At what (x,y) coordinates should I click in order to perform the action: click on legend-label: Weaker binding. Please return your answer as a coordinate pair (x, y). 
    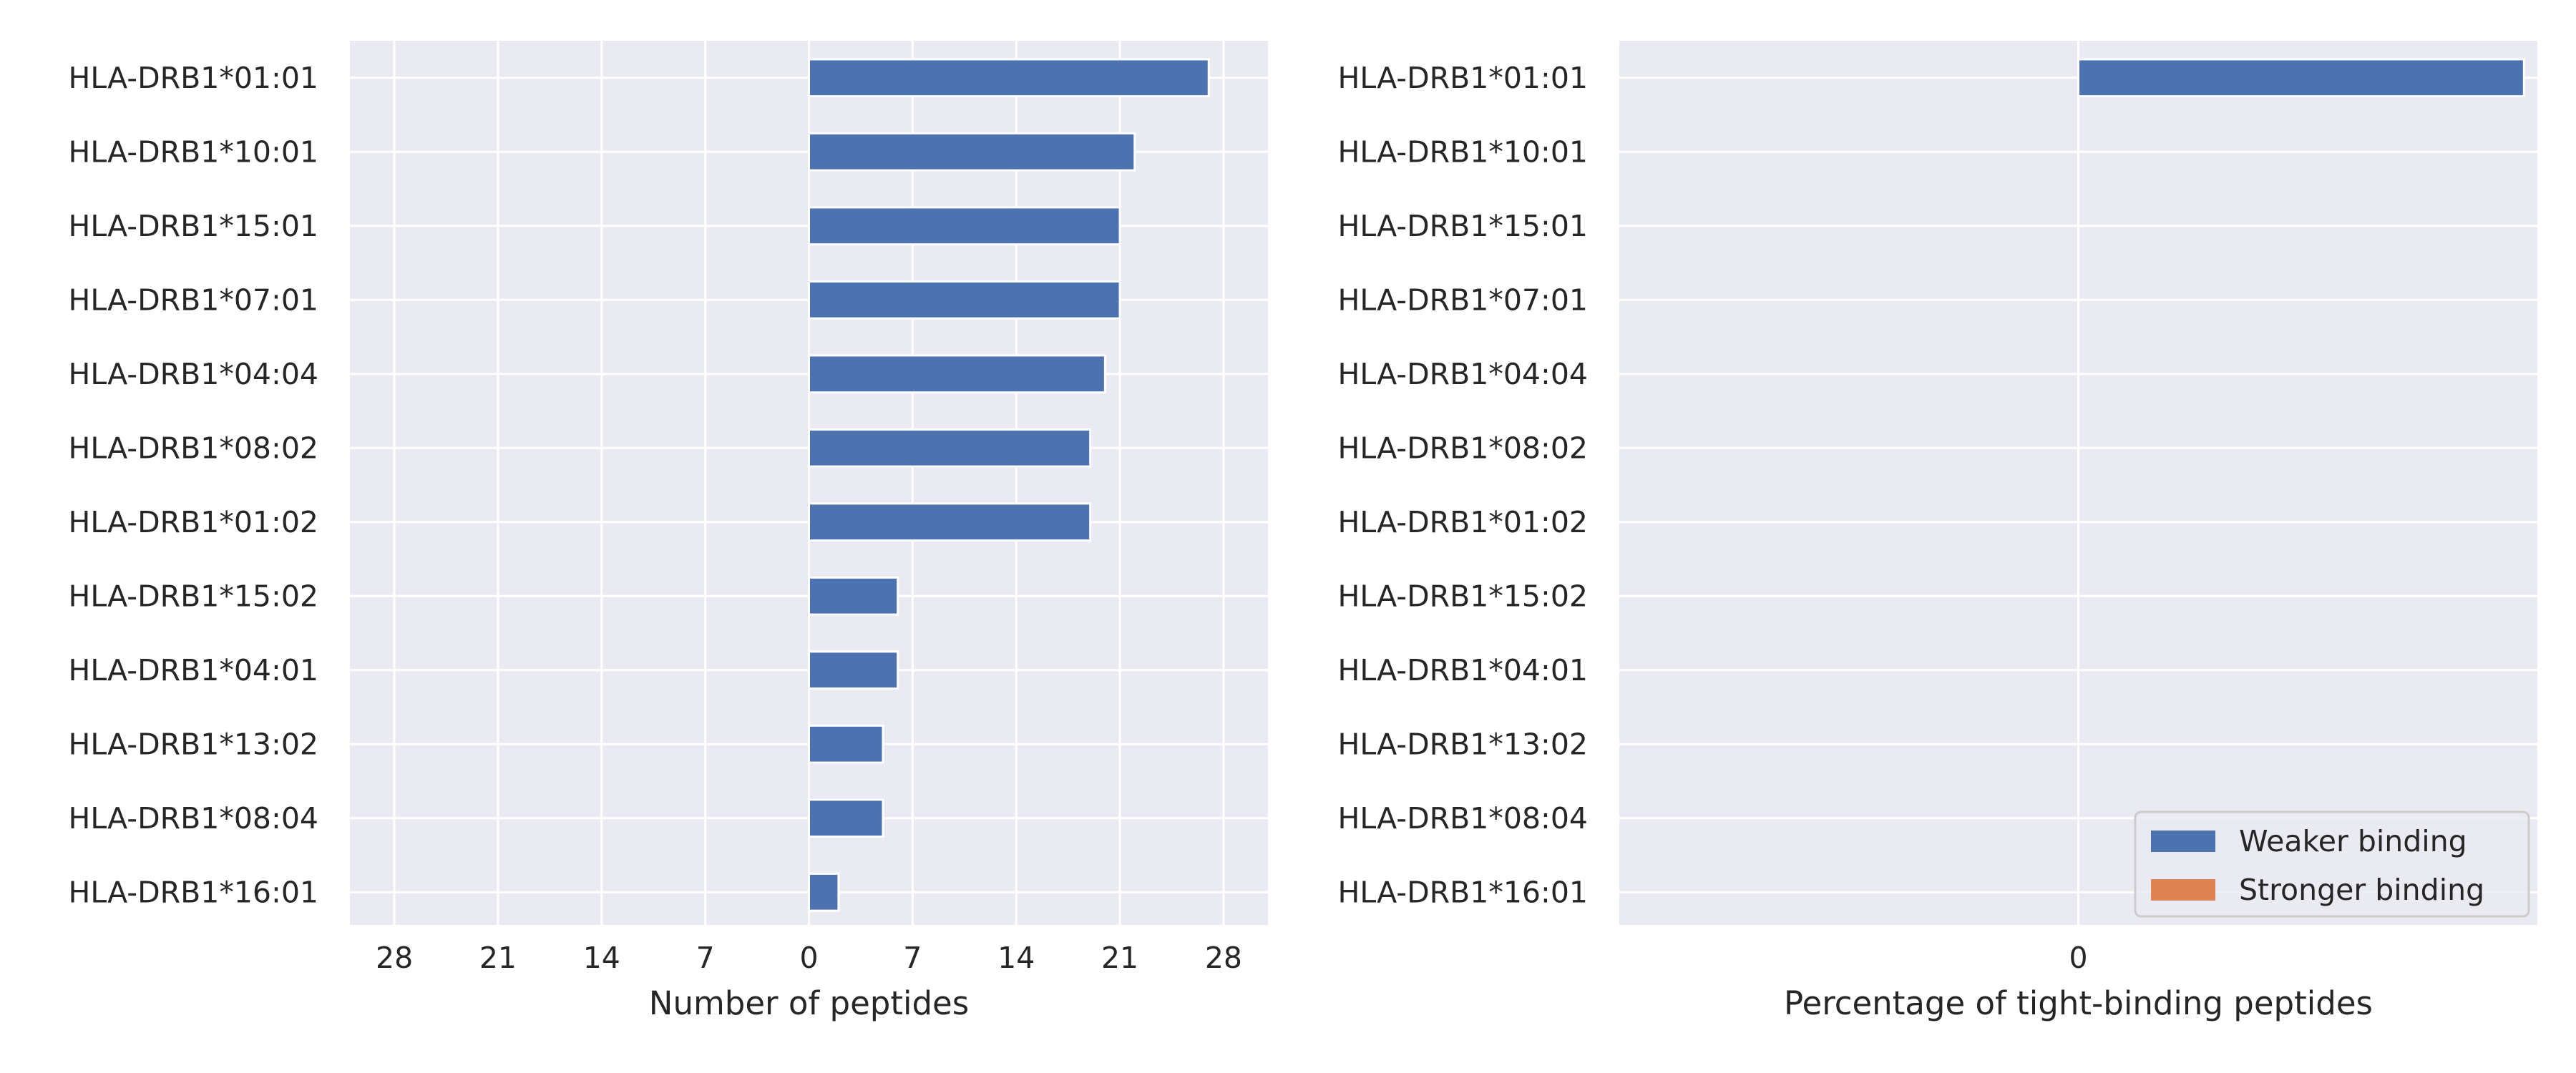
    Looking at the image, I should click on (2353, 841).